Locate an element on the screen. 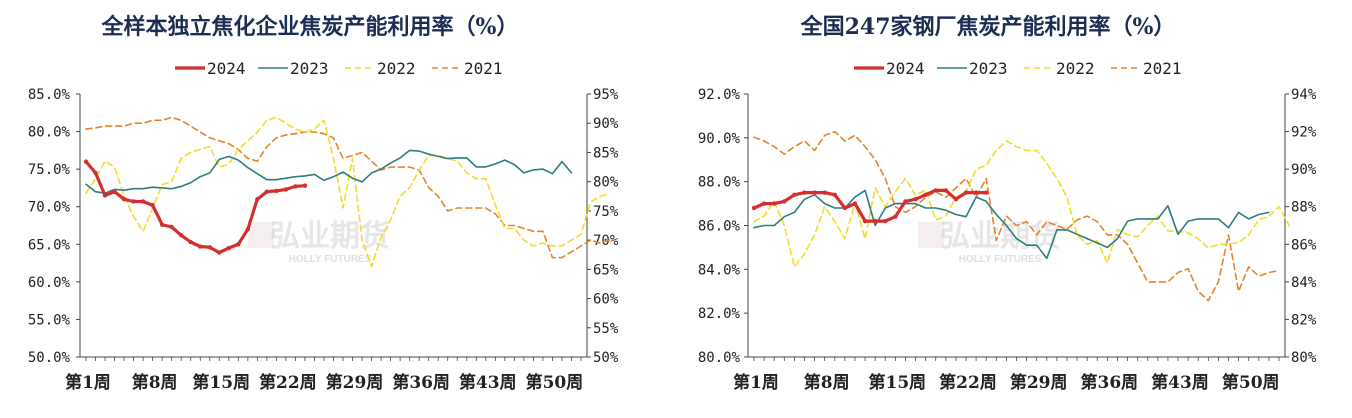  series-line-2021 is located at coordinates (348, 187).